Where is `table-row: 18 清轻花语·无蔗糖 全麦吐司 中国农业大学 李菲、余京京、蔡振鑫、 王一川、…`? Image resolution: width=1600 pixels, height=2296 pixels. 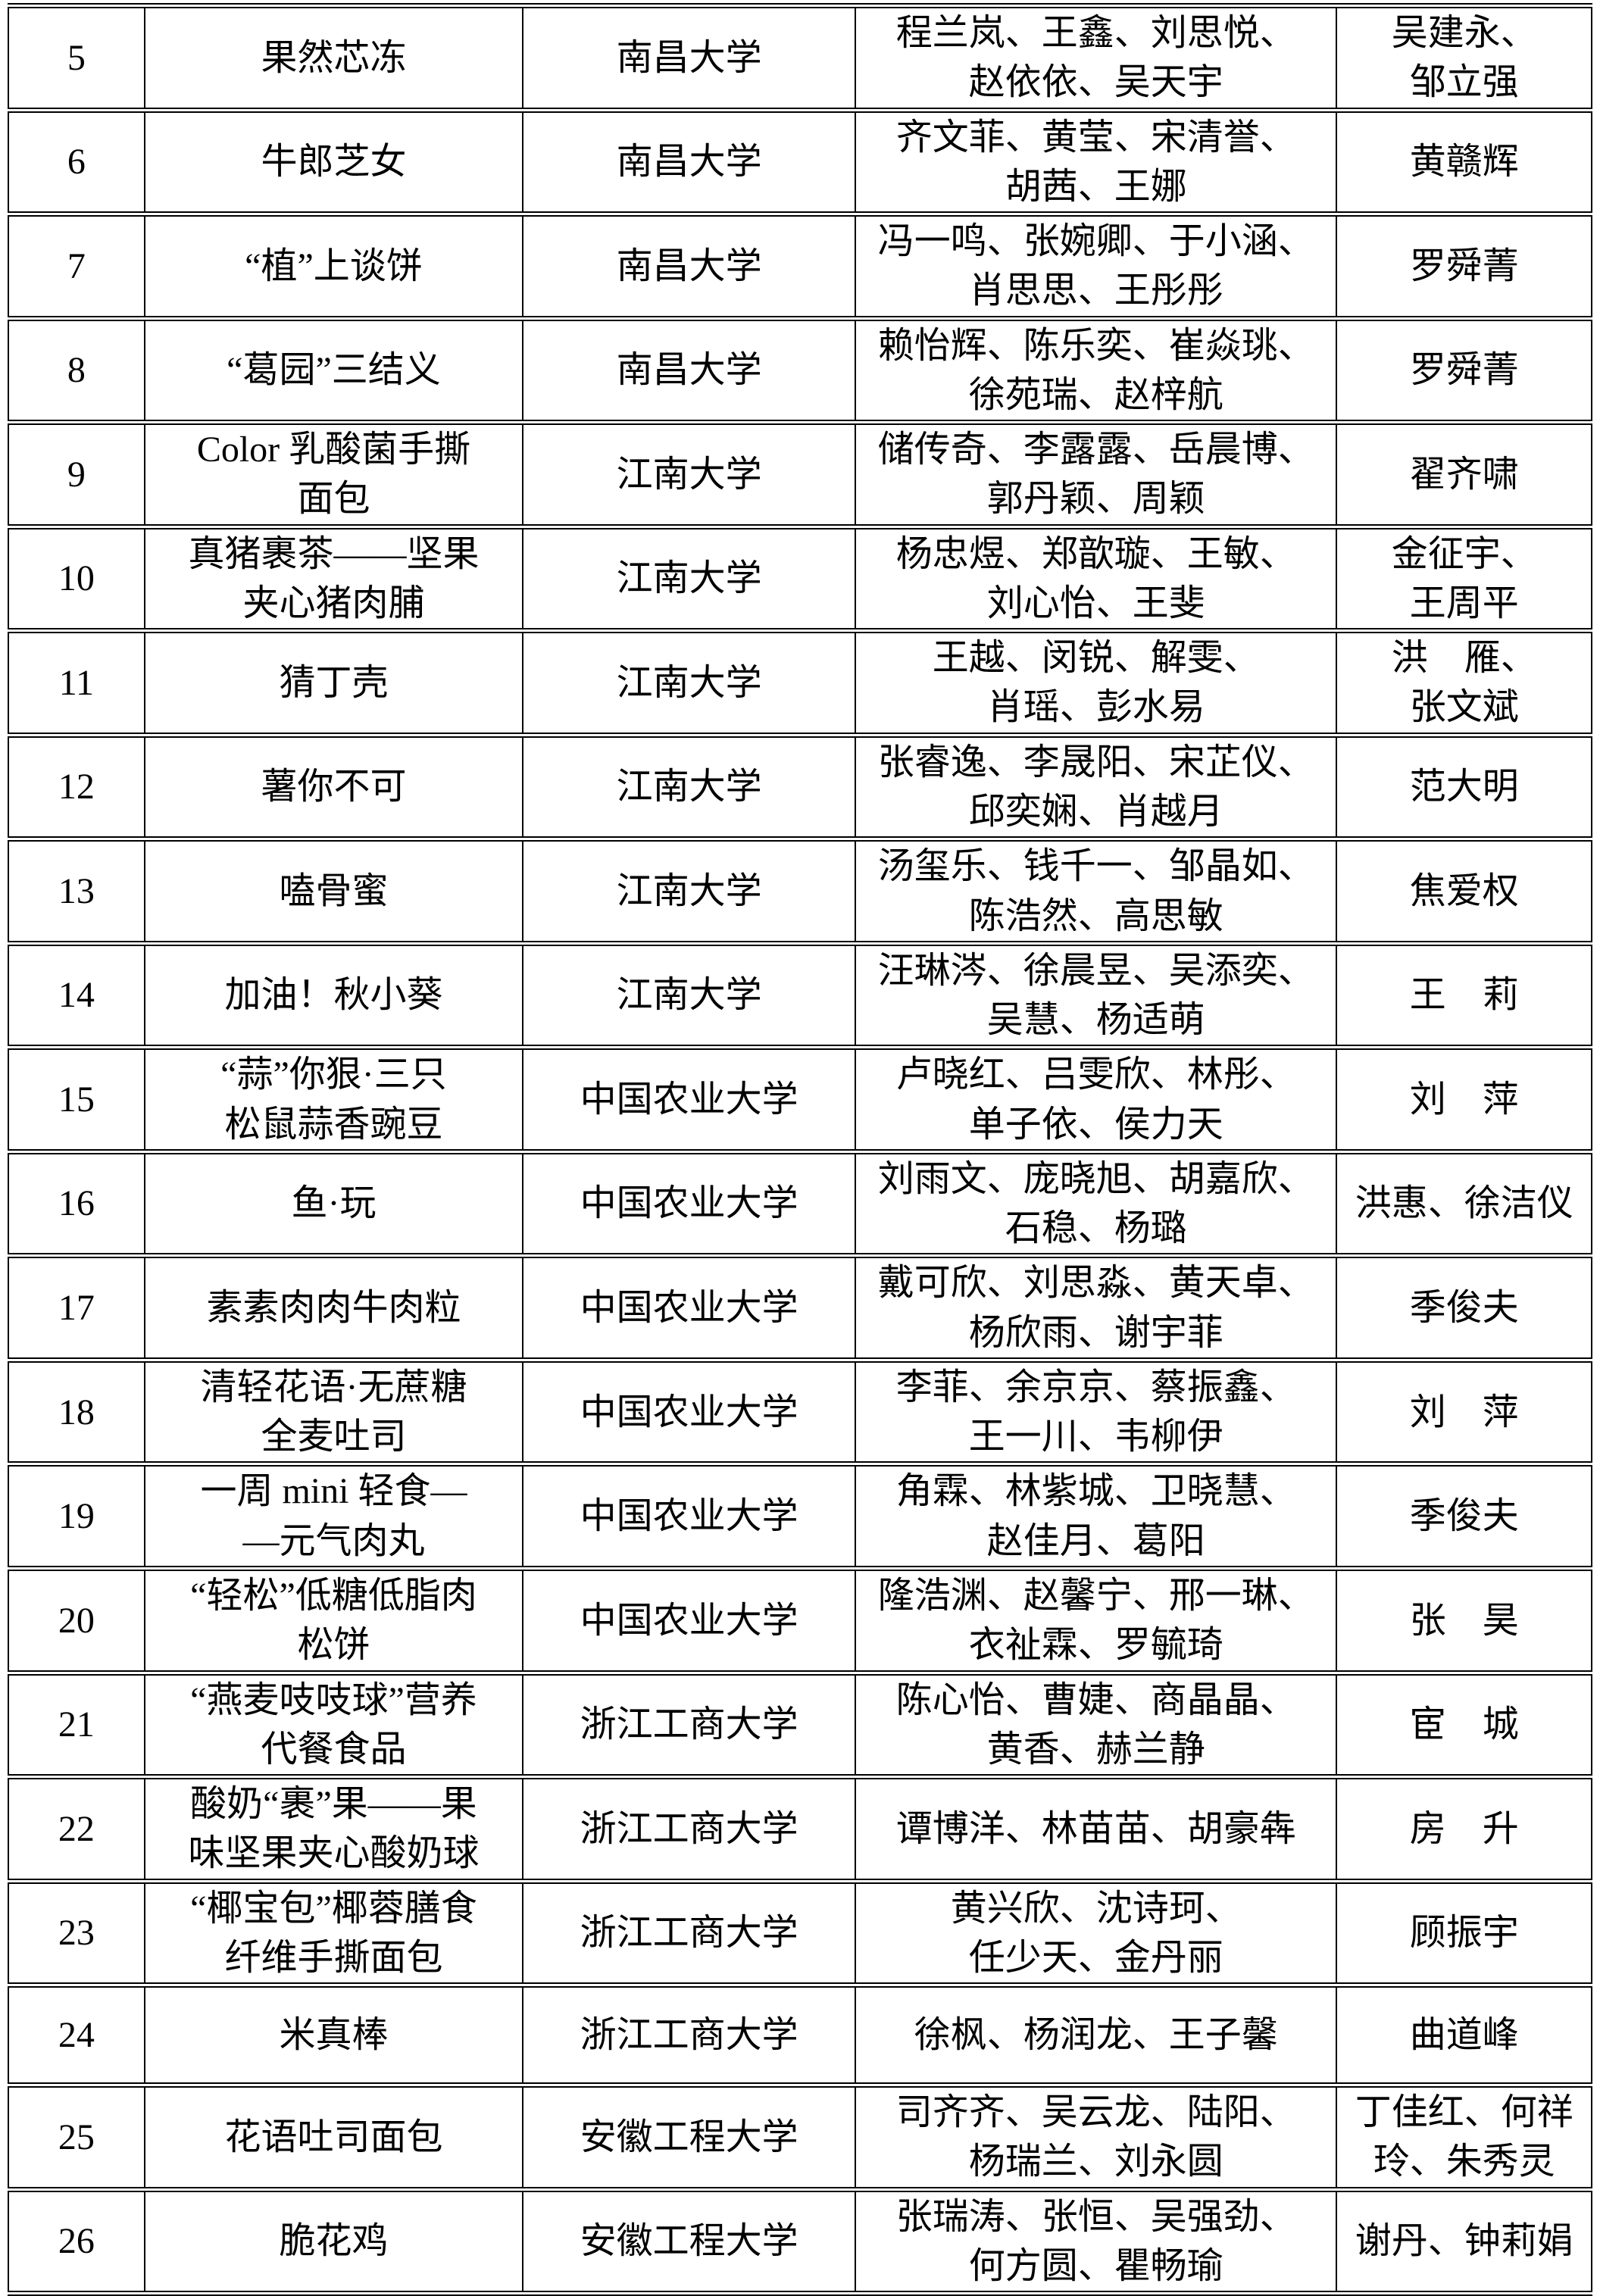
table-row: 18 清轻花语·无蔗糖 全麦吐司 中国农业大学 李菲、余京京、蔡振鑫、 王一川、… is located at coordinates (800, 1412).